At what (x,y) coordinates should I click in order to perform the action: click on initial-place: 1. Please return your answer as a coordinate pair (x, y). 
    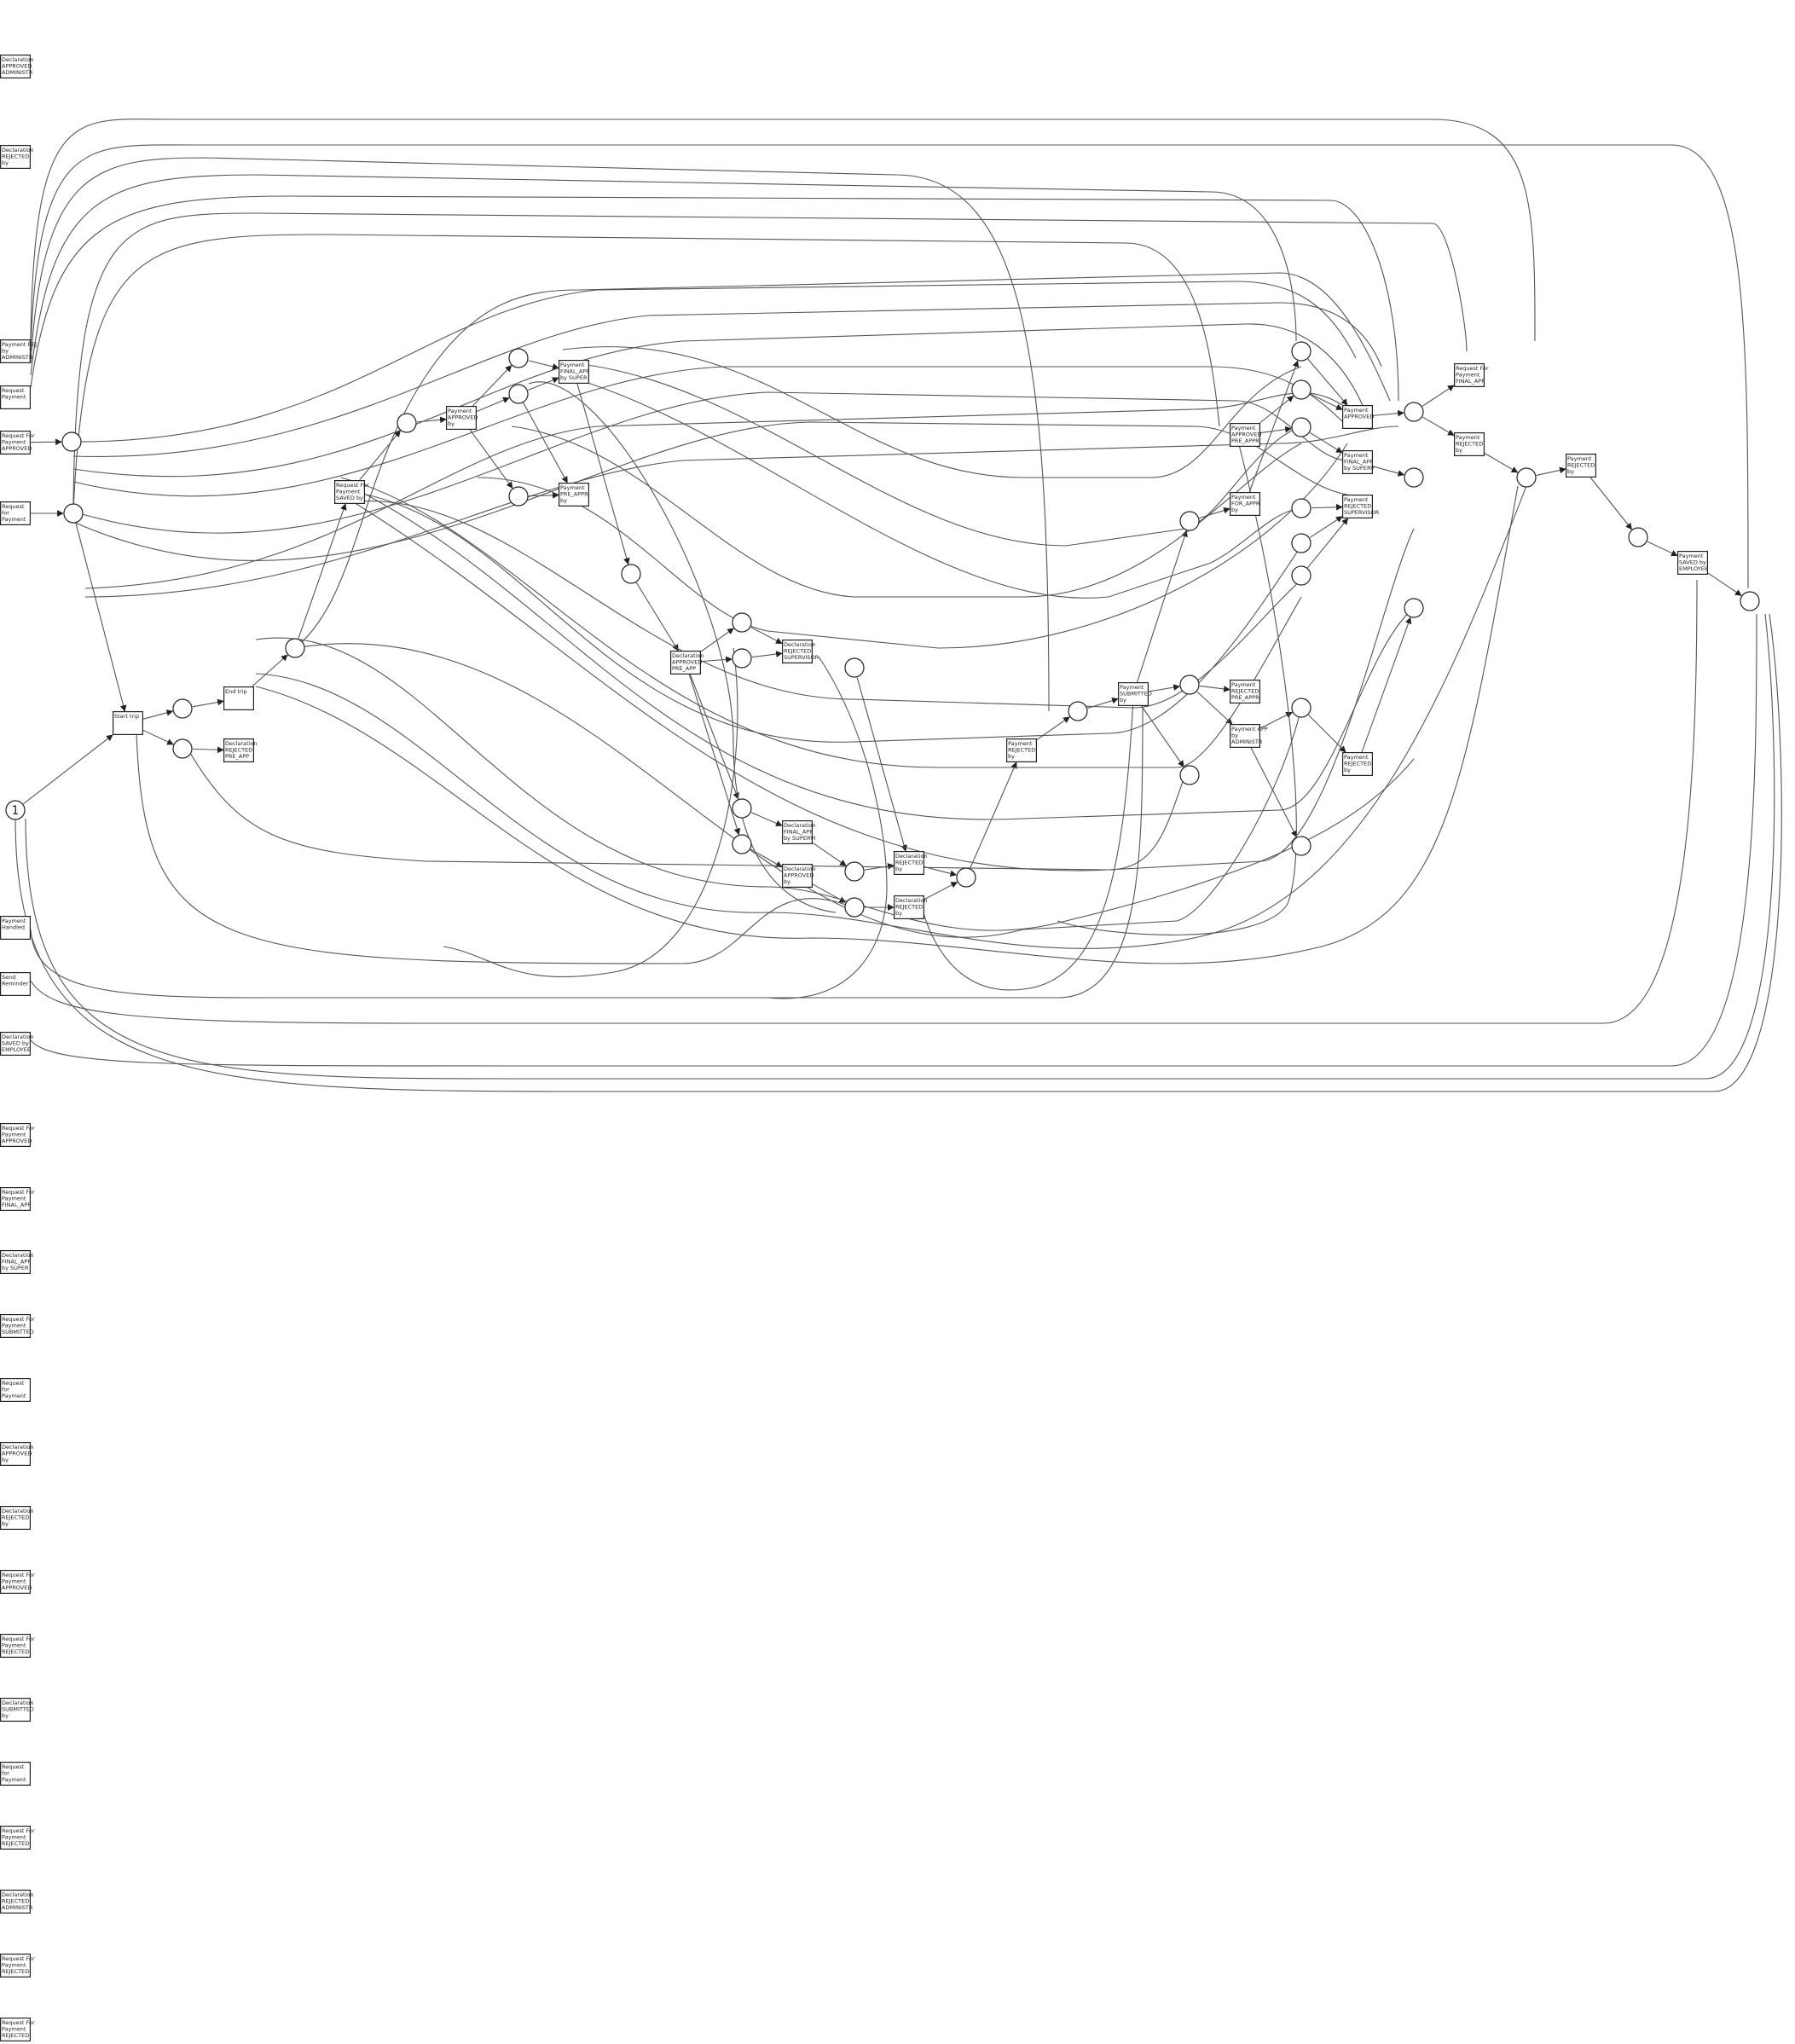
    Looking at the image, I should click on (15, 810).